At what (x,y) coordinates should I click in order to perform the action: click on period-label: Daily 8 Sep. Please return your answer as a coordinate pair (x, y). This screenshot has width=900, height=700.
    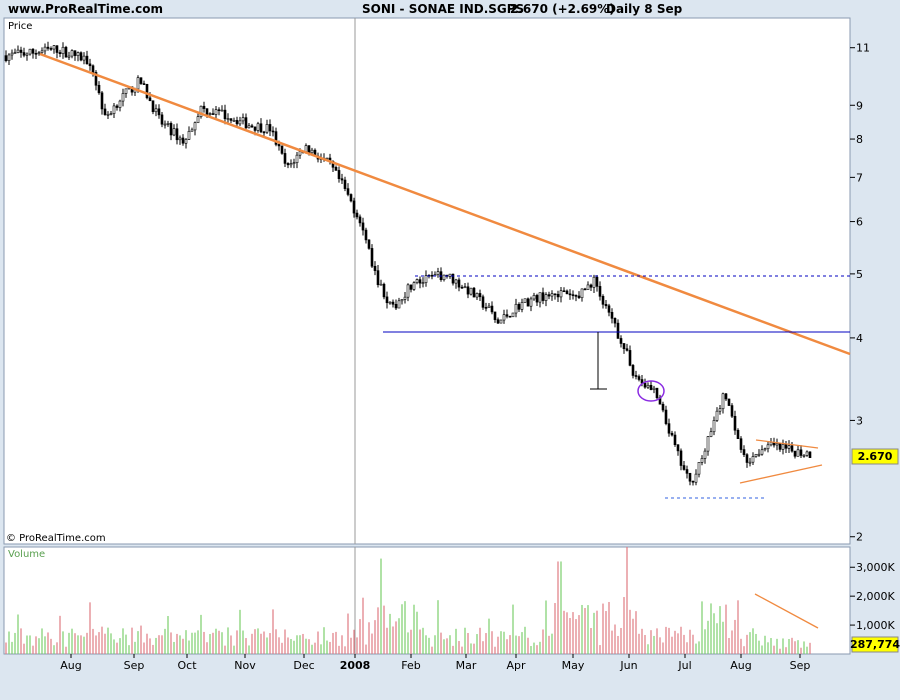
    Looking at the image, I should click on (644, 9).